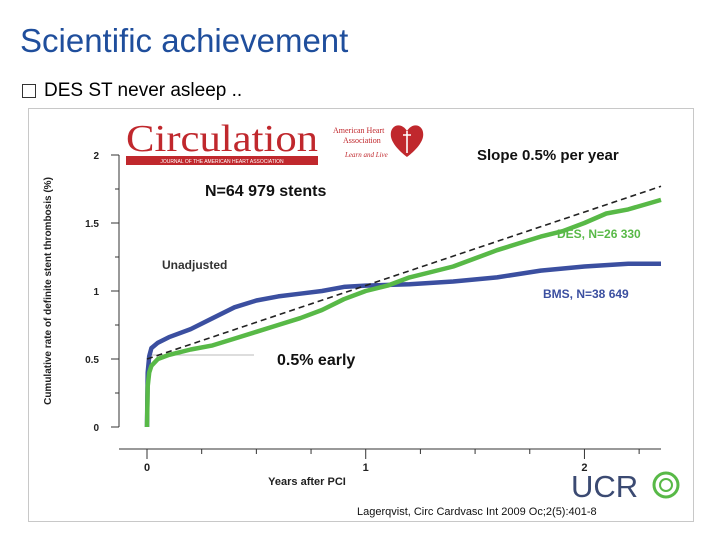  Describe the element at coordinates (266, 191) in the screenshot. I see `n-stents-label: N=64 979 stents` at that location.